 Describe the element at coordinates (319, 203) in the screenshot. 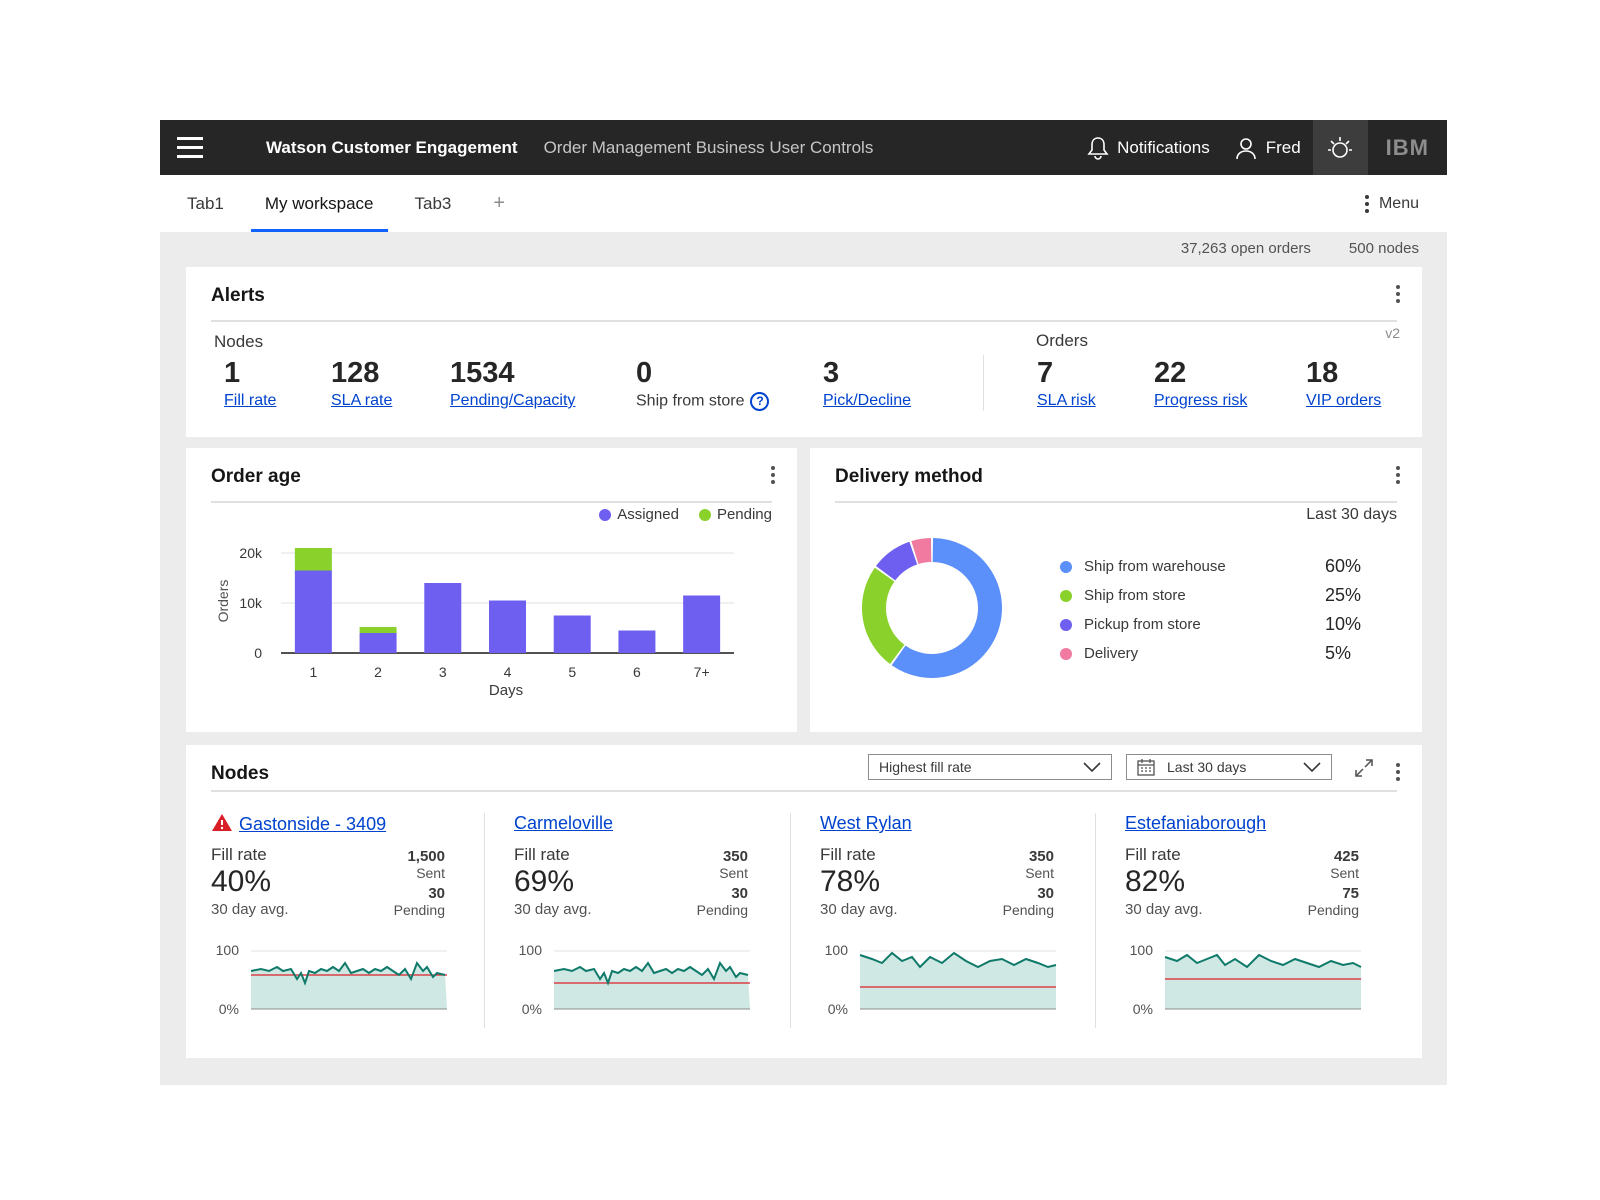

I see `tab-my-workspace: My workspace` at that location.